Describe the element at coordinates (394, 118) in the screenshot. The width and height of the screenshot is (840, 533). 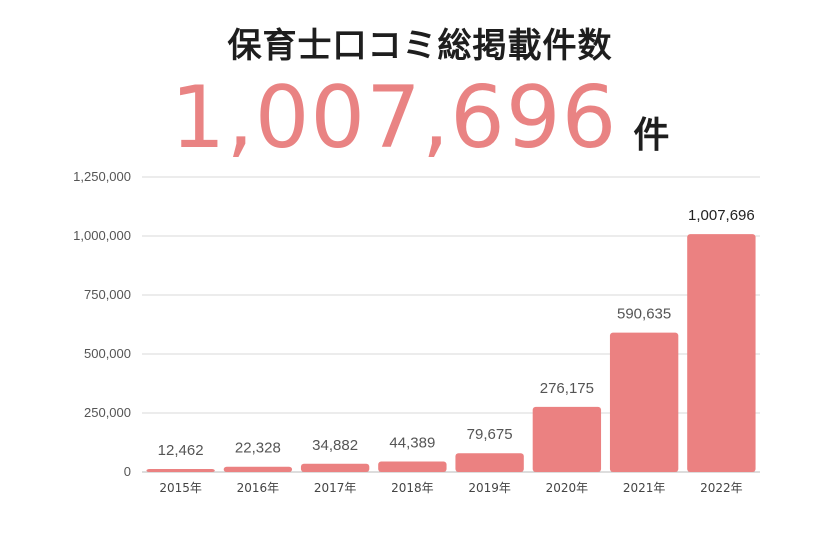
I see `total-count-value: 1,007,696` at that location.